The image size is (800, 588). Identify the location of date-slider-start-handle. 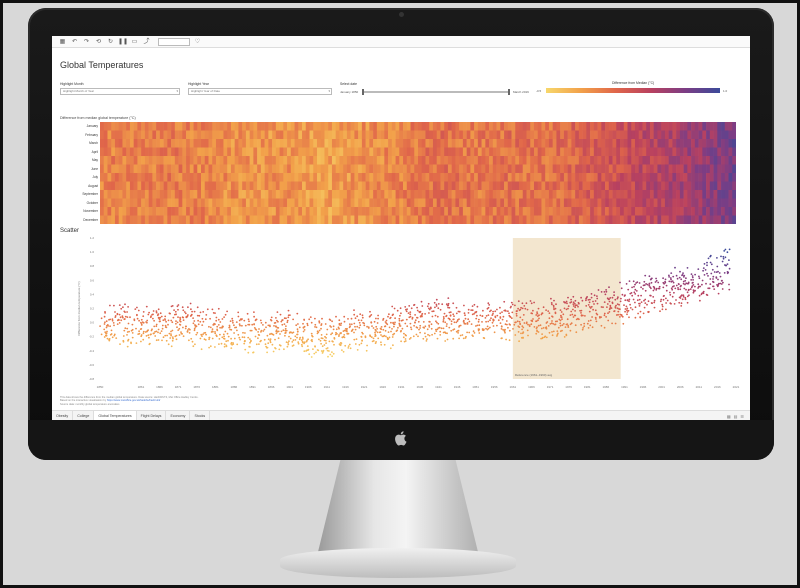
(363, 92).